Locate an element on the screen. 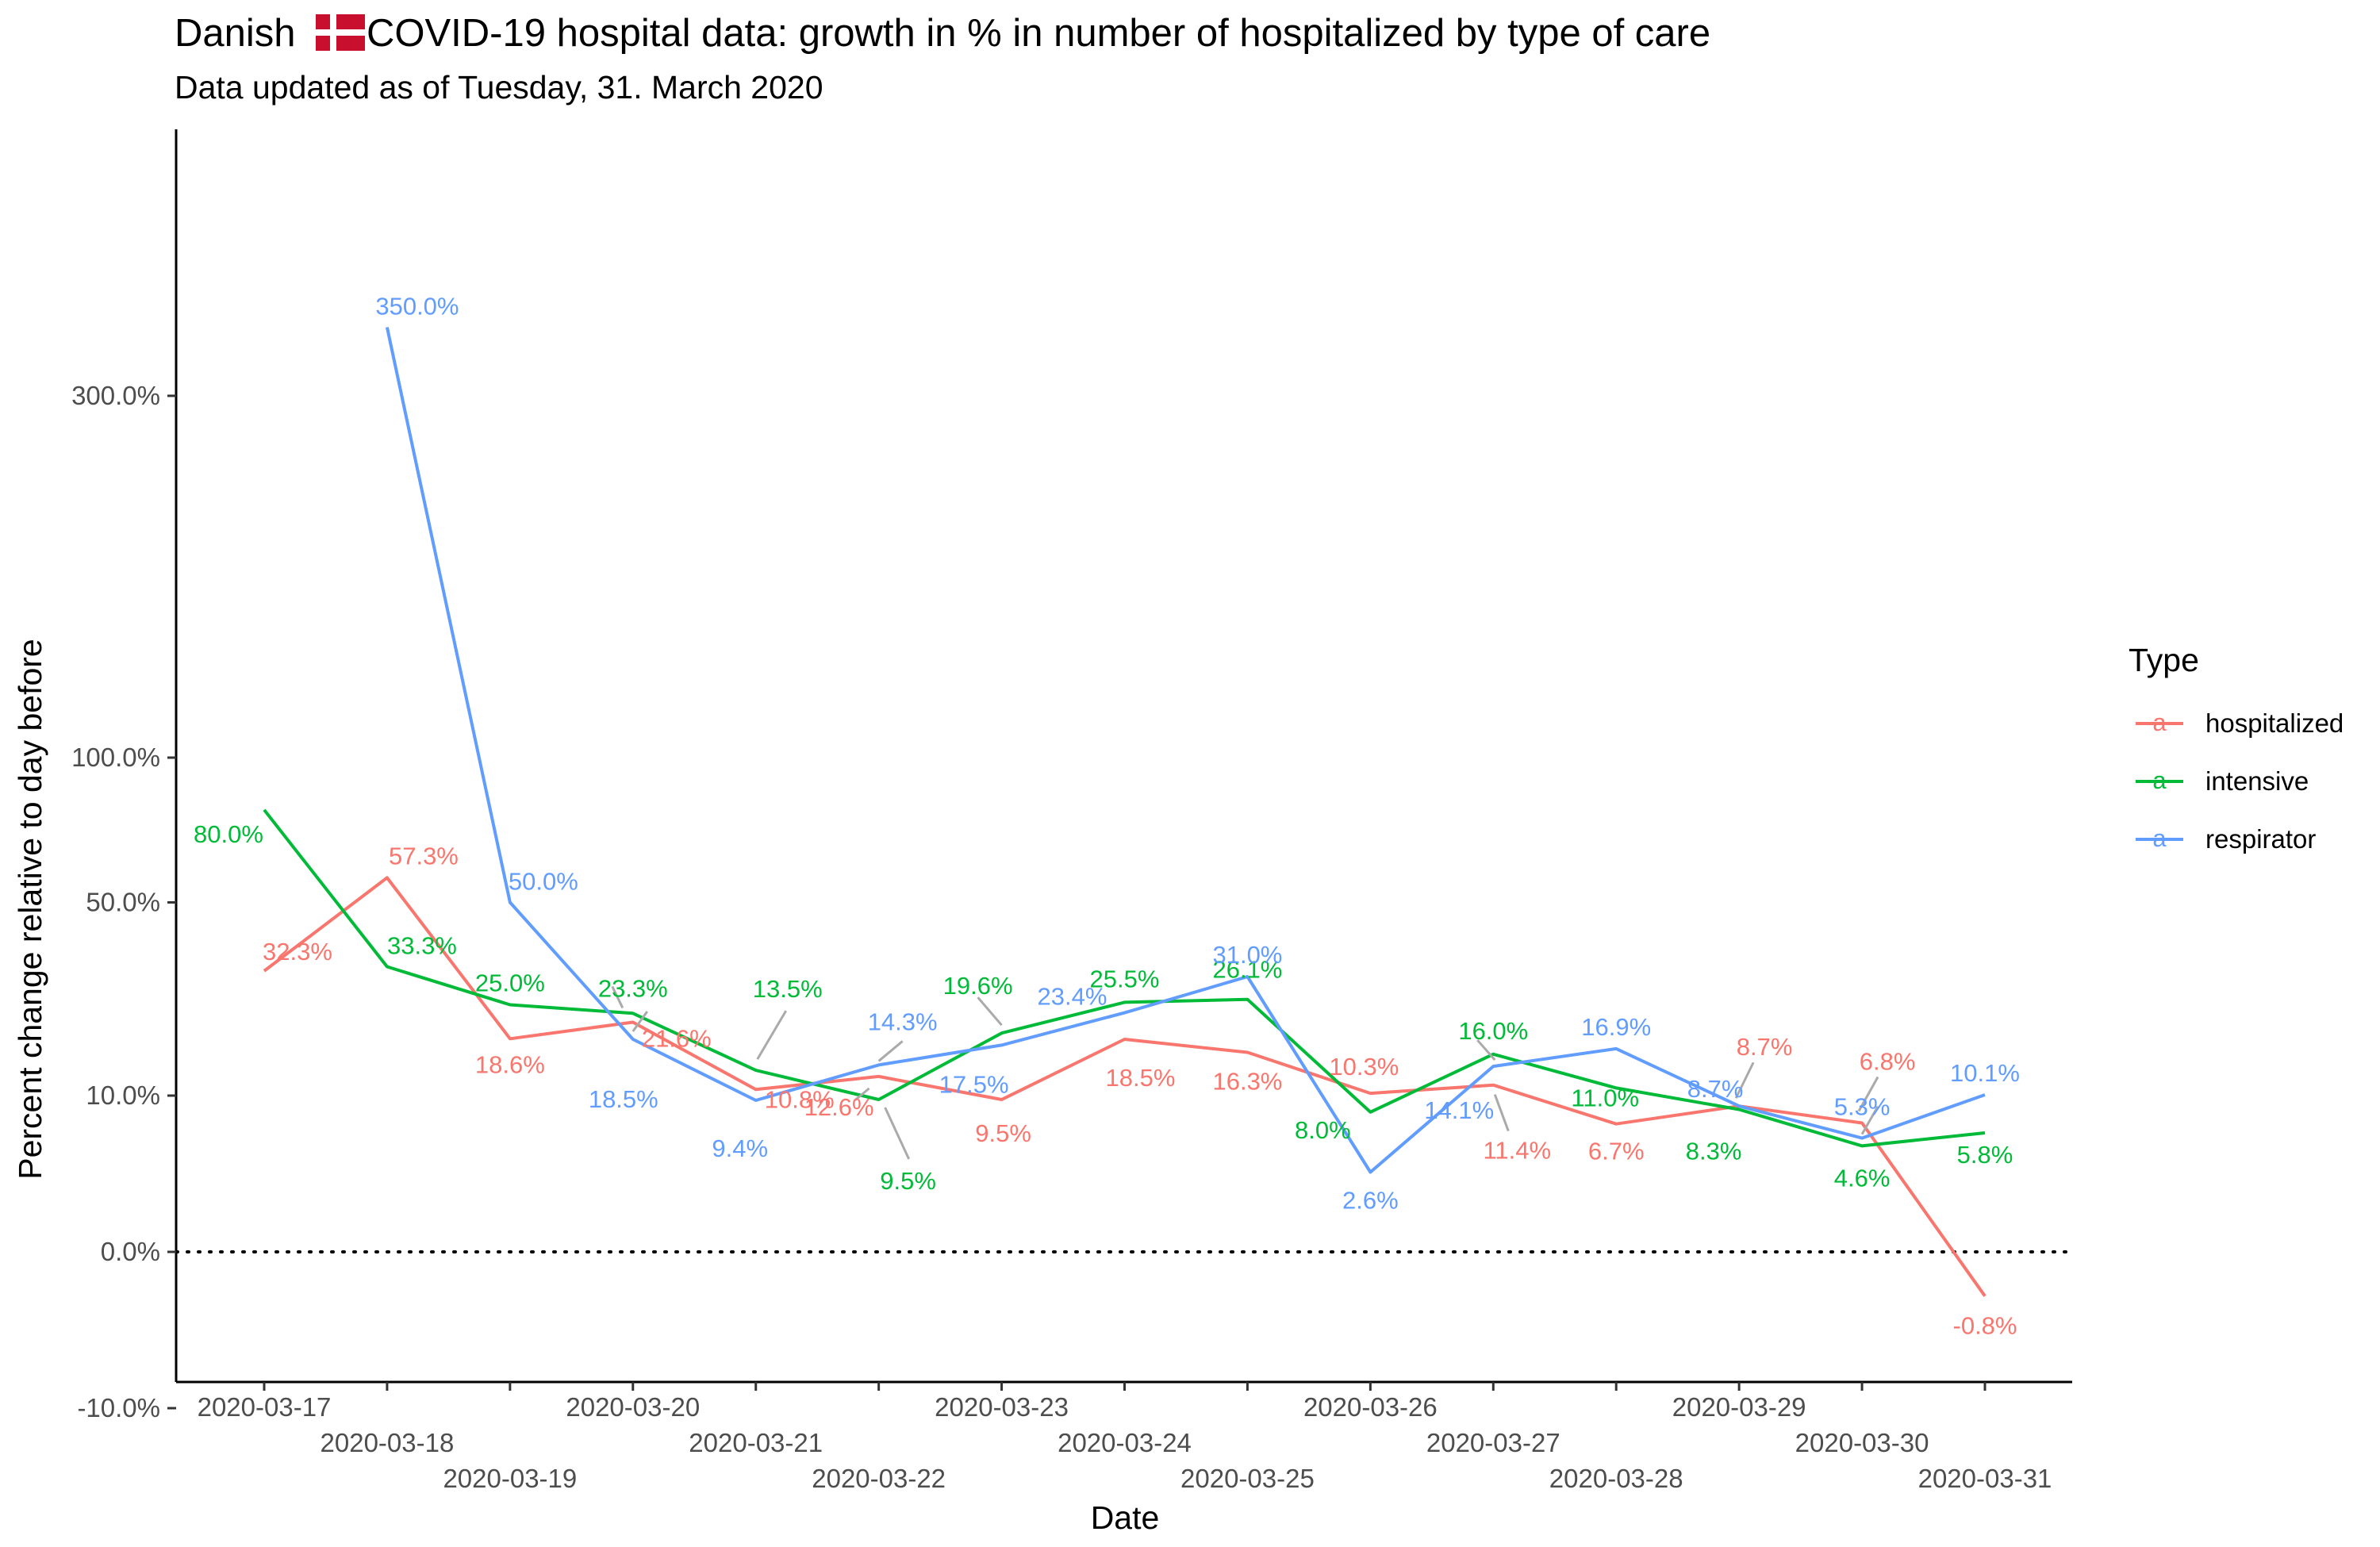 The image size is (2380, 1547). data-label-hospitalized: 10.8% is located at coordinates (800, 1099).